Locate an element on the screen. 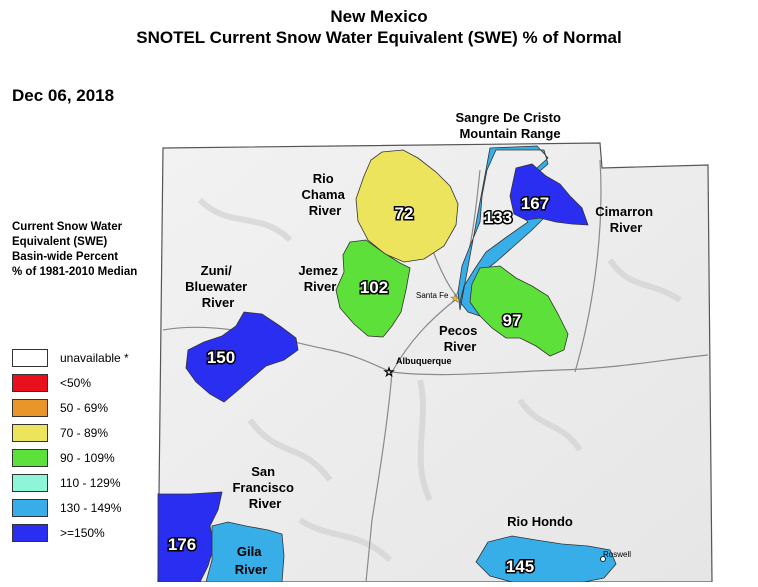 The width and height of the screenshot is (758, 587). date-label: Dec 06, 2018 is located at coordinates (63, 95).